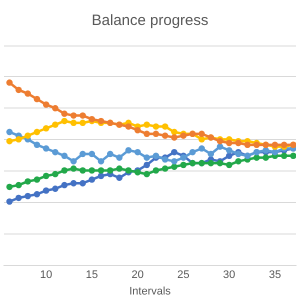  I want to click on x-tick-label: 25, so click(183, 275).